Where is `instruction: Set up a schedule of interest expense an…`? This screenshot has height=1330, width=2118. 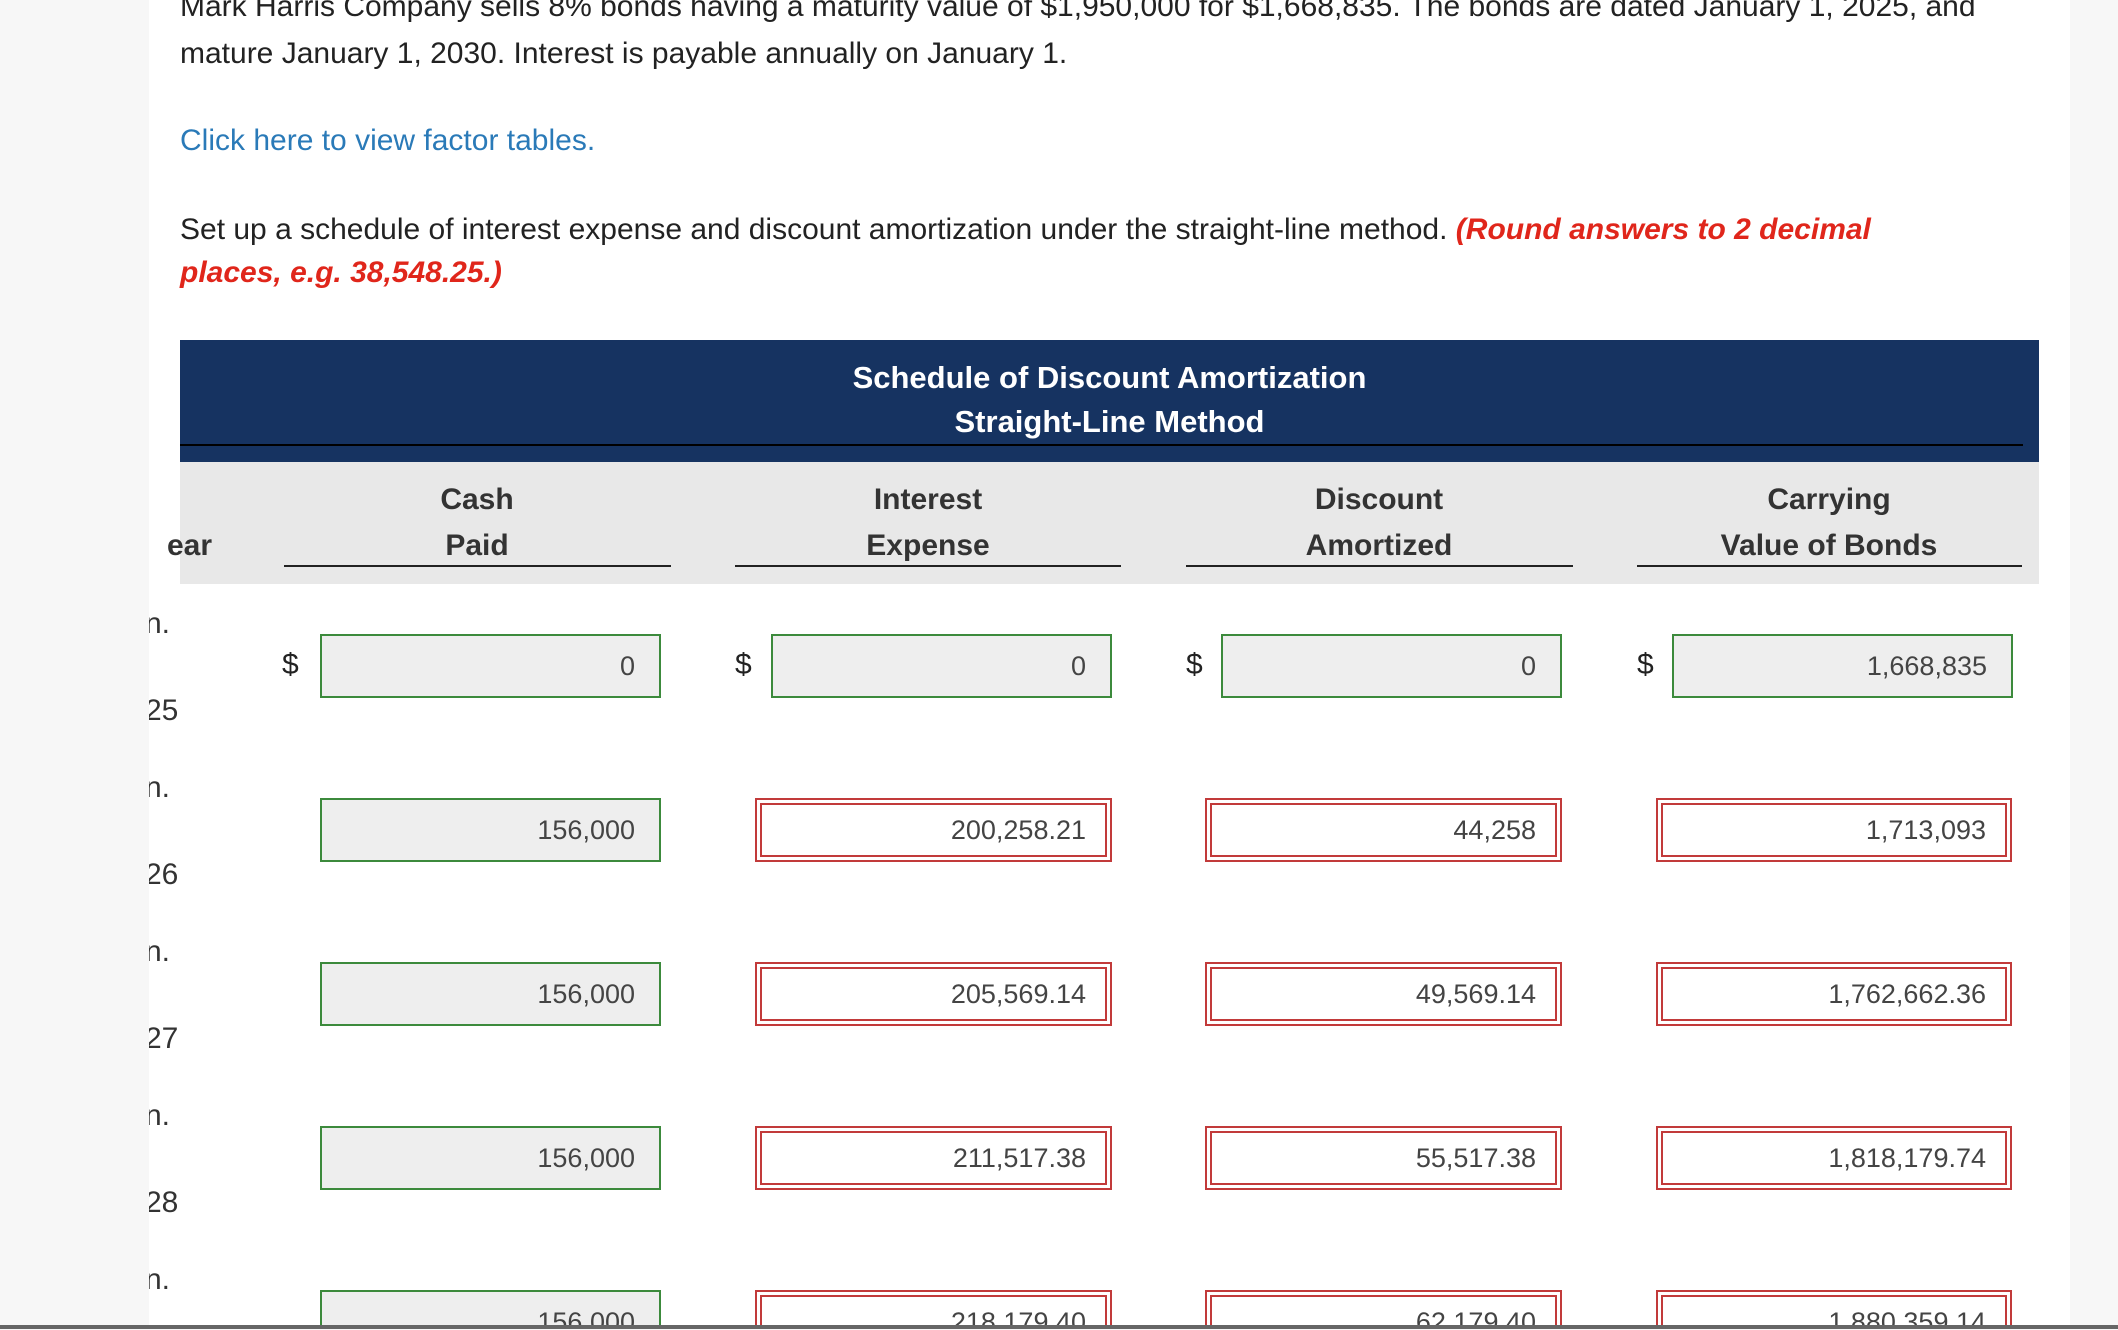
instruction: Set up a schedule of interest expense an… is located at coordinates (1025, 230).